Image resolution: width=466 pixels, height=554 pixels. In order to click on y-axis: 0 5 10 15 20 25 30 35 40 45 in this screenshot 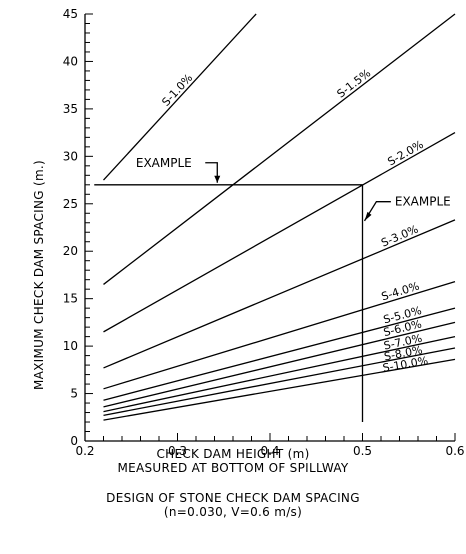, I will do `click(78, 227)`.